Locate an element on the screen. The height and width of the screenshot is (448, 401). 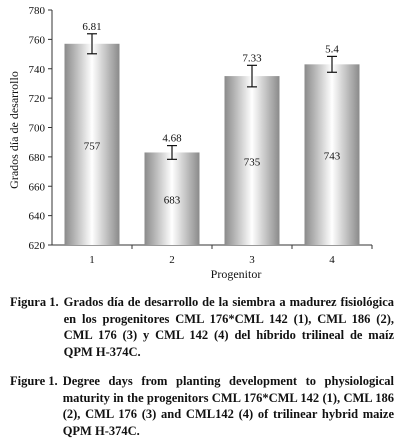
y-tick-label: 780 is located at coordinates (37, 11).